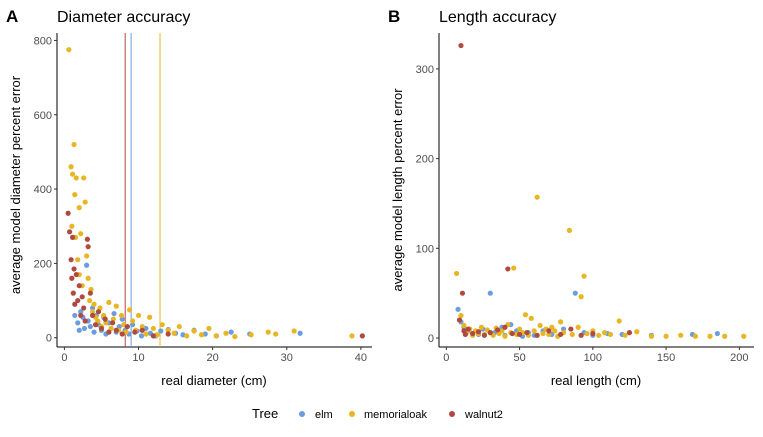 Image resolution: width=763 pixels, height=437 pixels. Describe the element at coordinates (425, 70) in the screenshot. I see `panel-b-y-tick-label: 300` at that location.